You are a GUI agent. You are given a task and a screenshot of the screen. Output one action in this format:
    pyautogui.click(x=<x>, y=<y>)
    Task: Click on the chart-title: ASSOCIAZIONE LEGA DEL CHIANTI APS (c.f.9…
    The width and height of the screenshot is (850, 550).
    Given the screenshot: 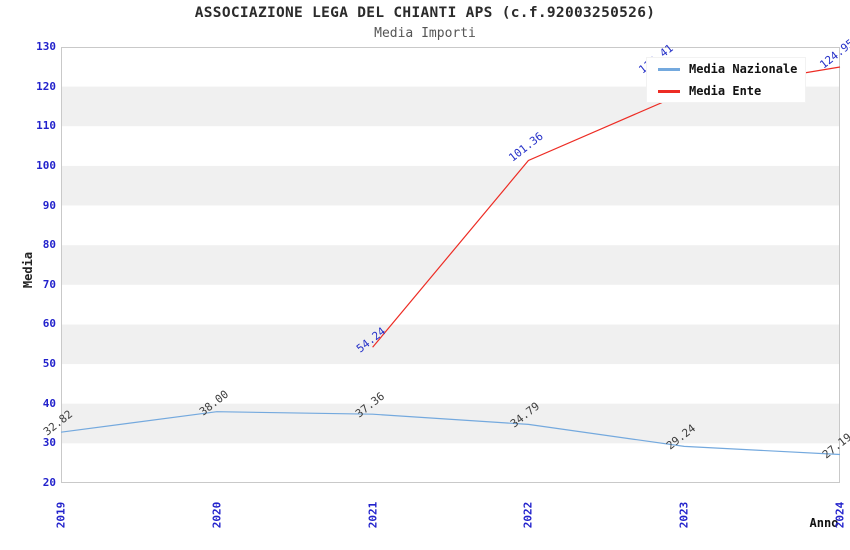 What is the action you would take?
    pyautogui.click(x=425, y=13)
    